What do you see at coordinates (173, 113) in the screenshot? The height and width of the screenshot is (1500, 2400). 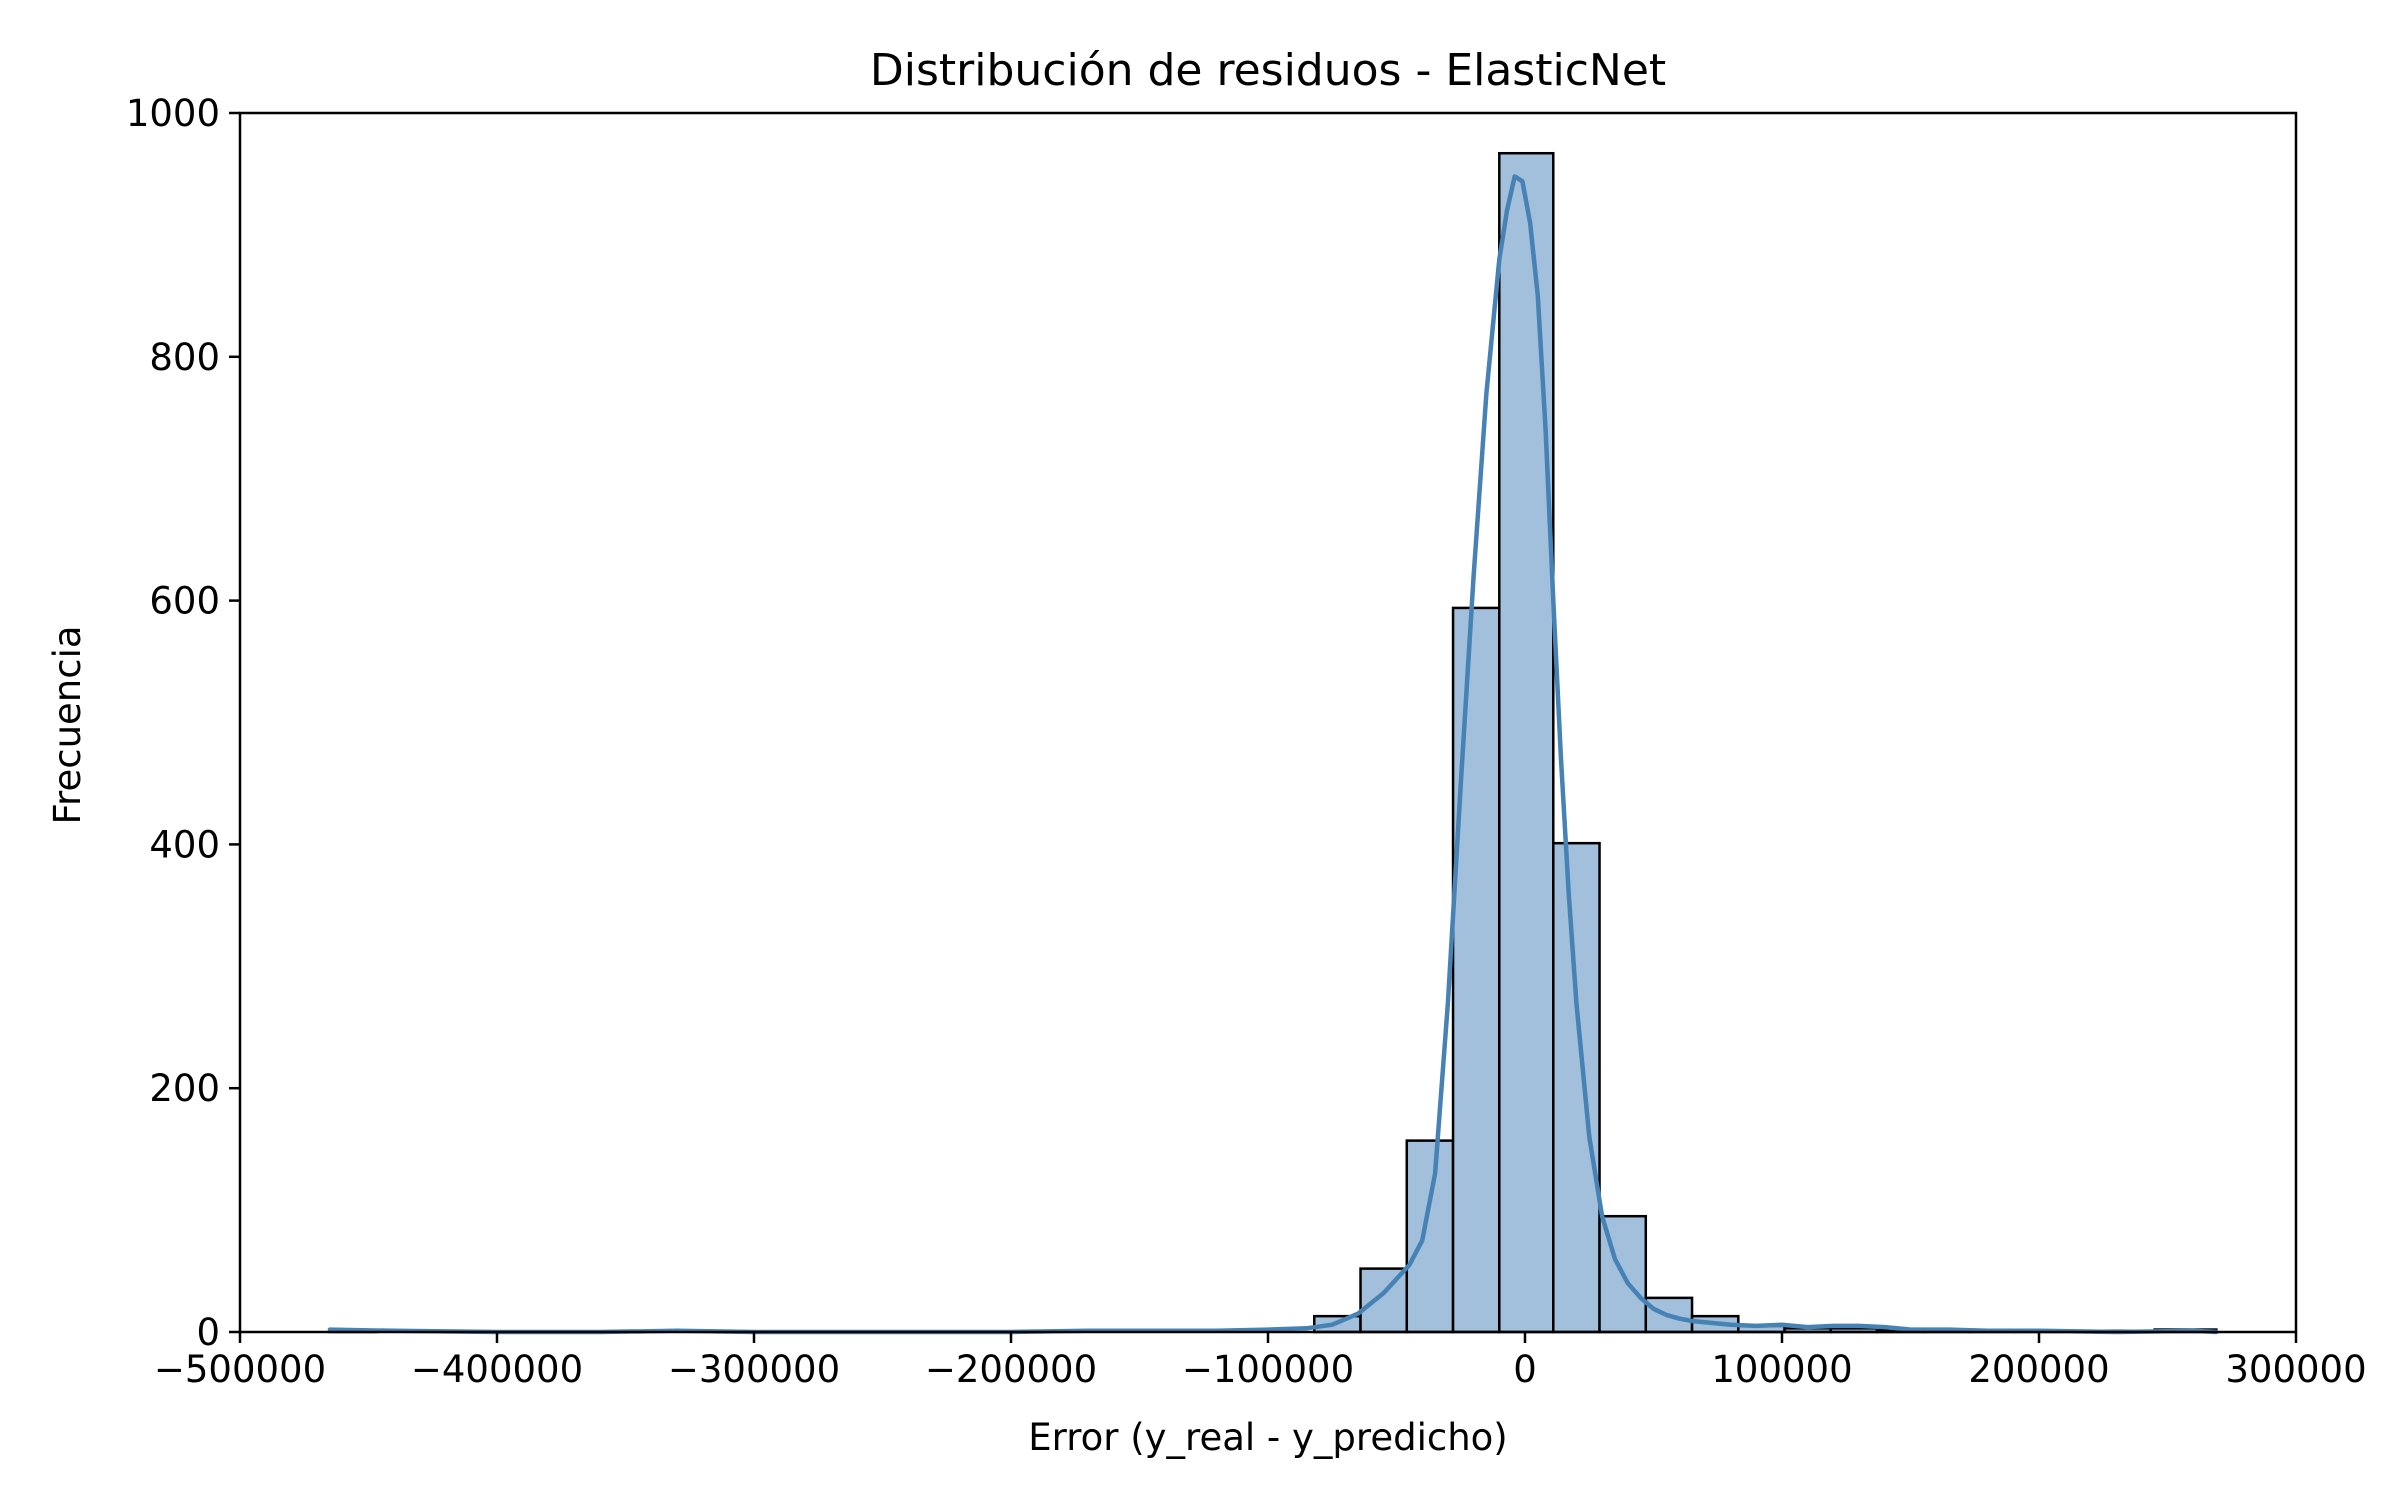 I see `y-tick-label: 1000` at bounding box center [173, 113].